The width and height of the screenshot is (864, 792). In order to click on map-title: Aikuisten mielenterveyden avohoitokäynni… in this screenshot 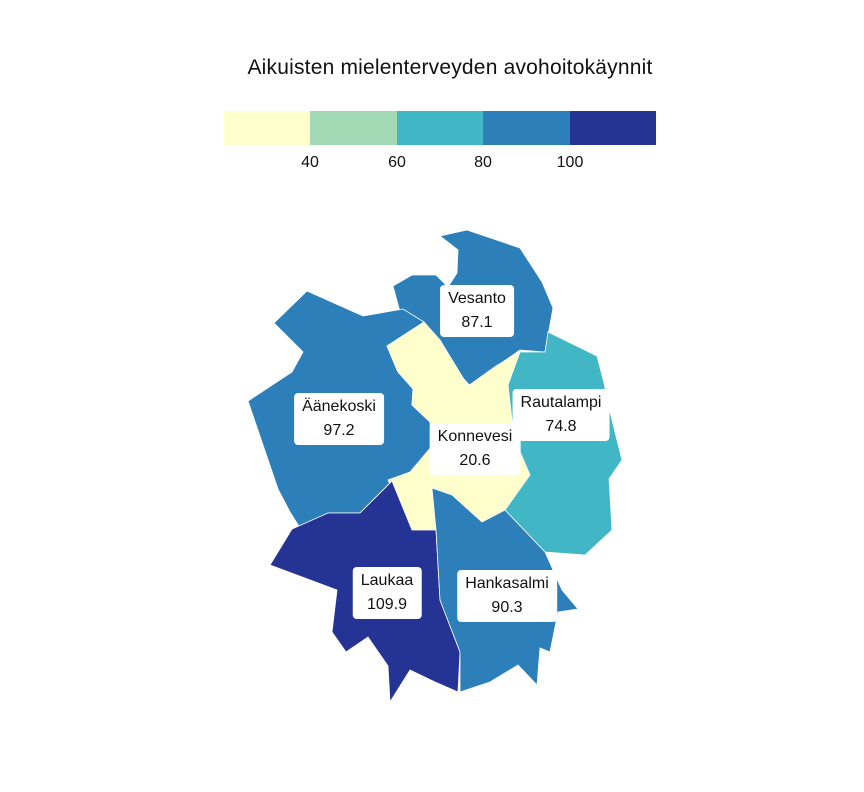, I will do `click(450, 67)`.